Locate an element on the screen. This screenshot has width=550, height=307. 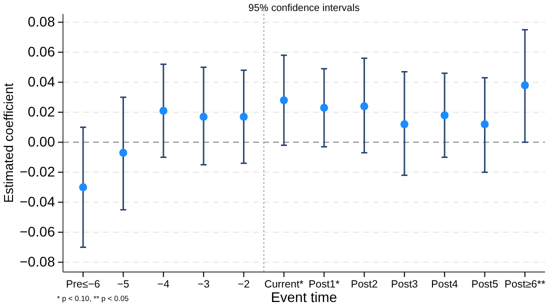
x-tick-label: −2 is located at coordinates (244, 284).